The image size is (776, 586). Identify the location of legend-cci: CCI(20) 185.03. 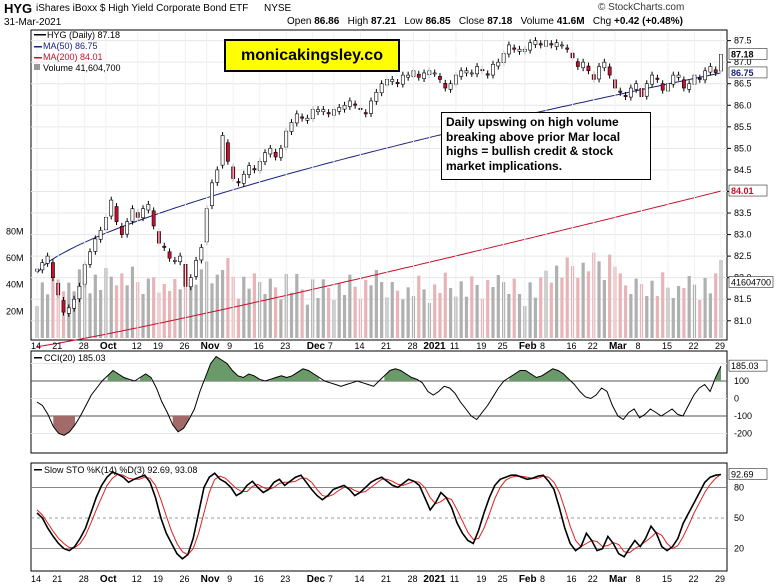
(75, 358).